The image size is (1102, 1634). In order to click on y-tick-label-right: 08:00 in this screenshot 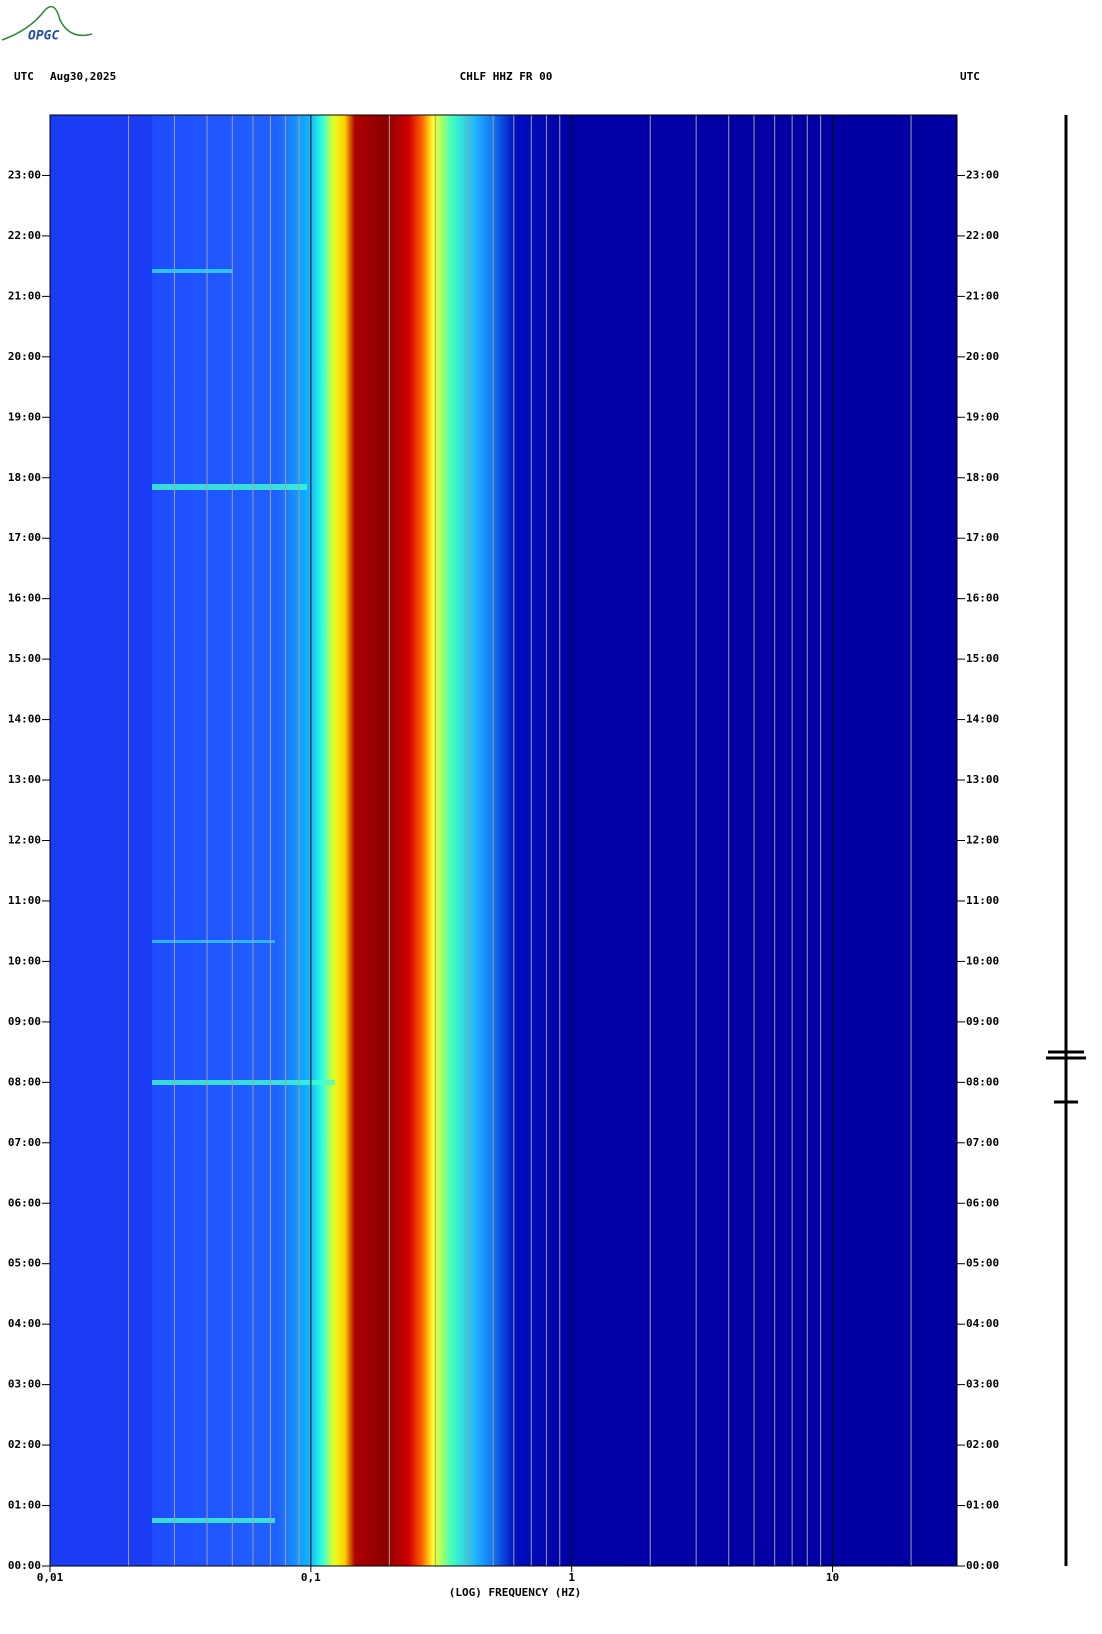, I will do `click(982, 1081)`.